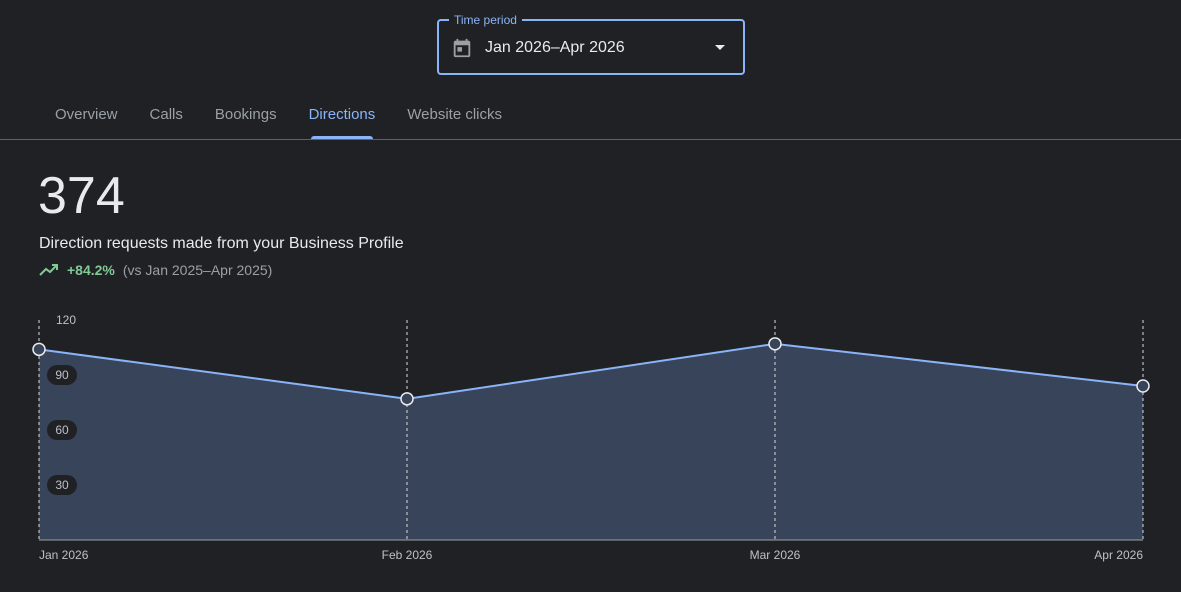  Describe the element at coordinates (720, 47) in the screenshot. I see `dropdown-caret-icon` at that location.